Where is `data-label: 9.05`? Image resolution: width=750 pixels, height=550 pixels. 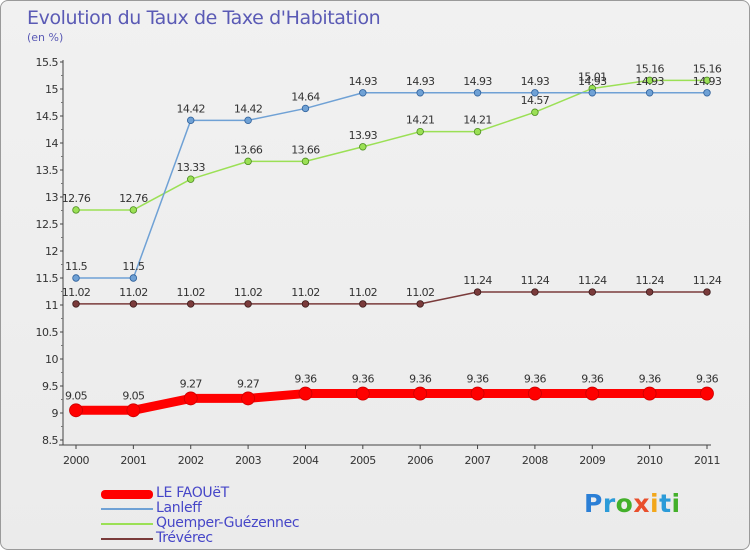
data-label: 9.05 is located at coordinates (133, 395).